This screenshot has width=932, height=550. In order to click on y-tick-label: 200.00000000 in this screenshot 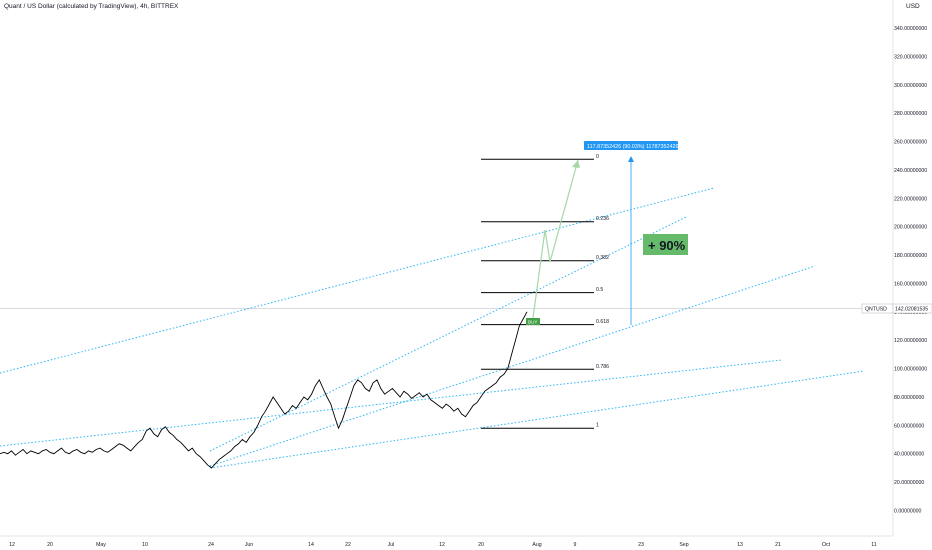, I will do `click(910, 228)`.